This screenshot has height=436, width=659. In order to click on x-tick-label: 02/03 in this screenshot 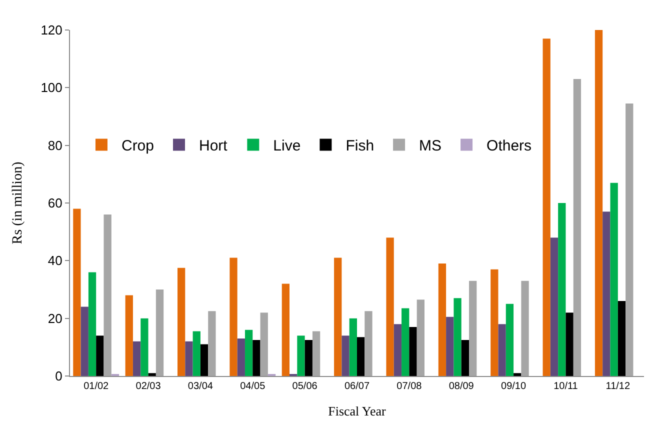, I will do `click(149, 386)`.